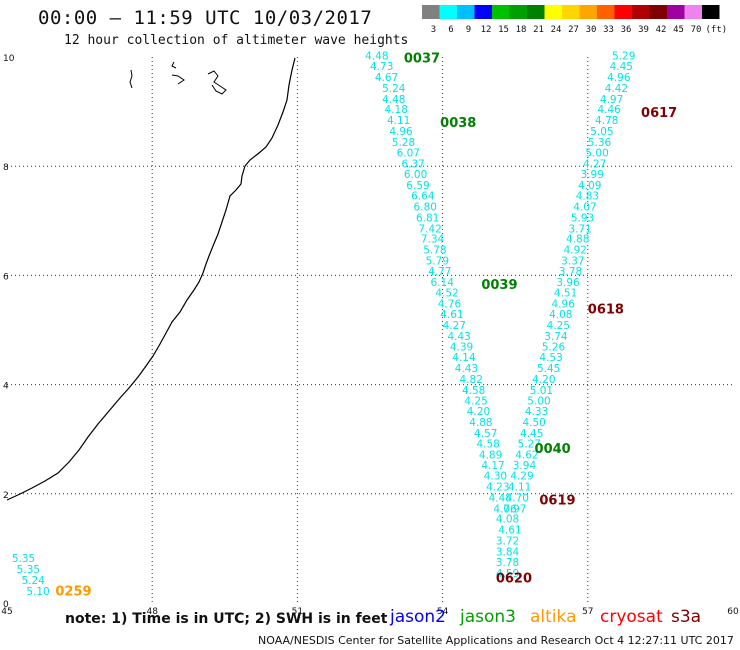 This screenshot has height=650, width=740. I want to click on wave-height-value: 3.37, so click(572, 261).